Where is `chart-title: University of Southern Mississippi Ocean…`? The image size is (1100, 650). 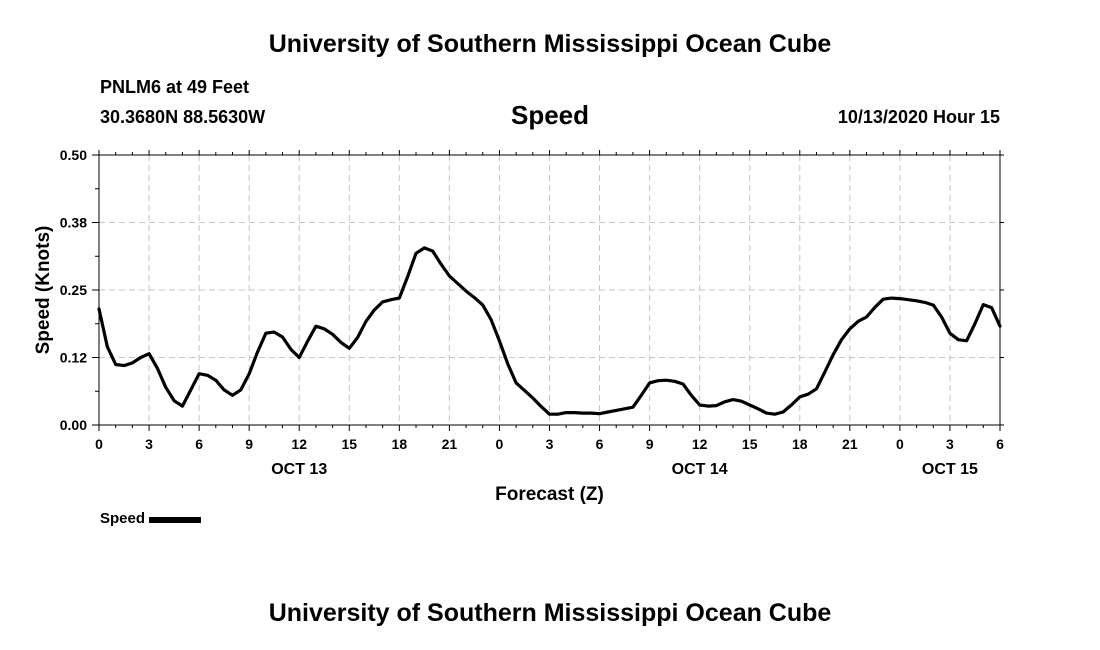
chart-title: University of Southern Mississippi Ocean… is located at coordinates (550, 44).